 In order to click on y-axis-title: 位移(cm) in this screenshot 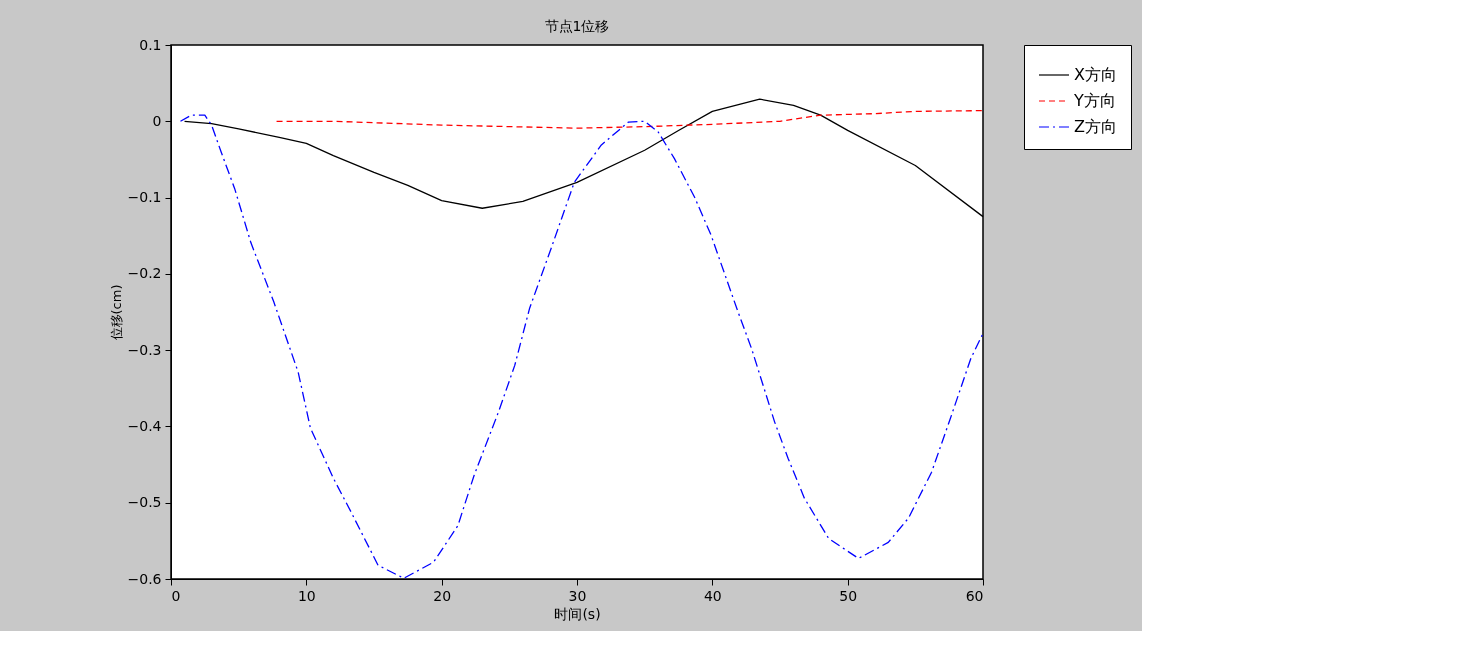, I will do `click(116, 312)`.